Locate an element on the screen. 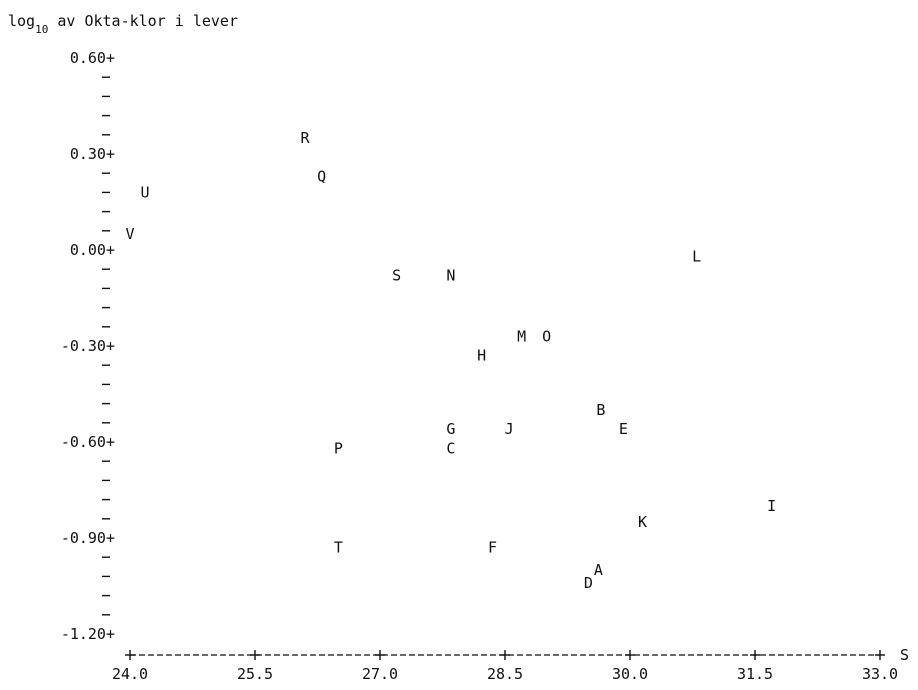 The image size is (918, 690). y-tick-label: -0.90+ is located at coordinates (88, 538).